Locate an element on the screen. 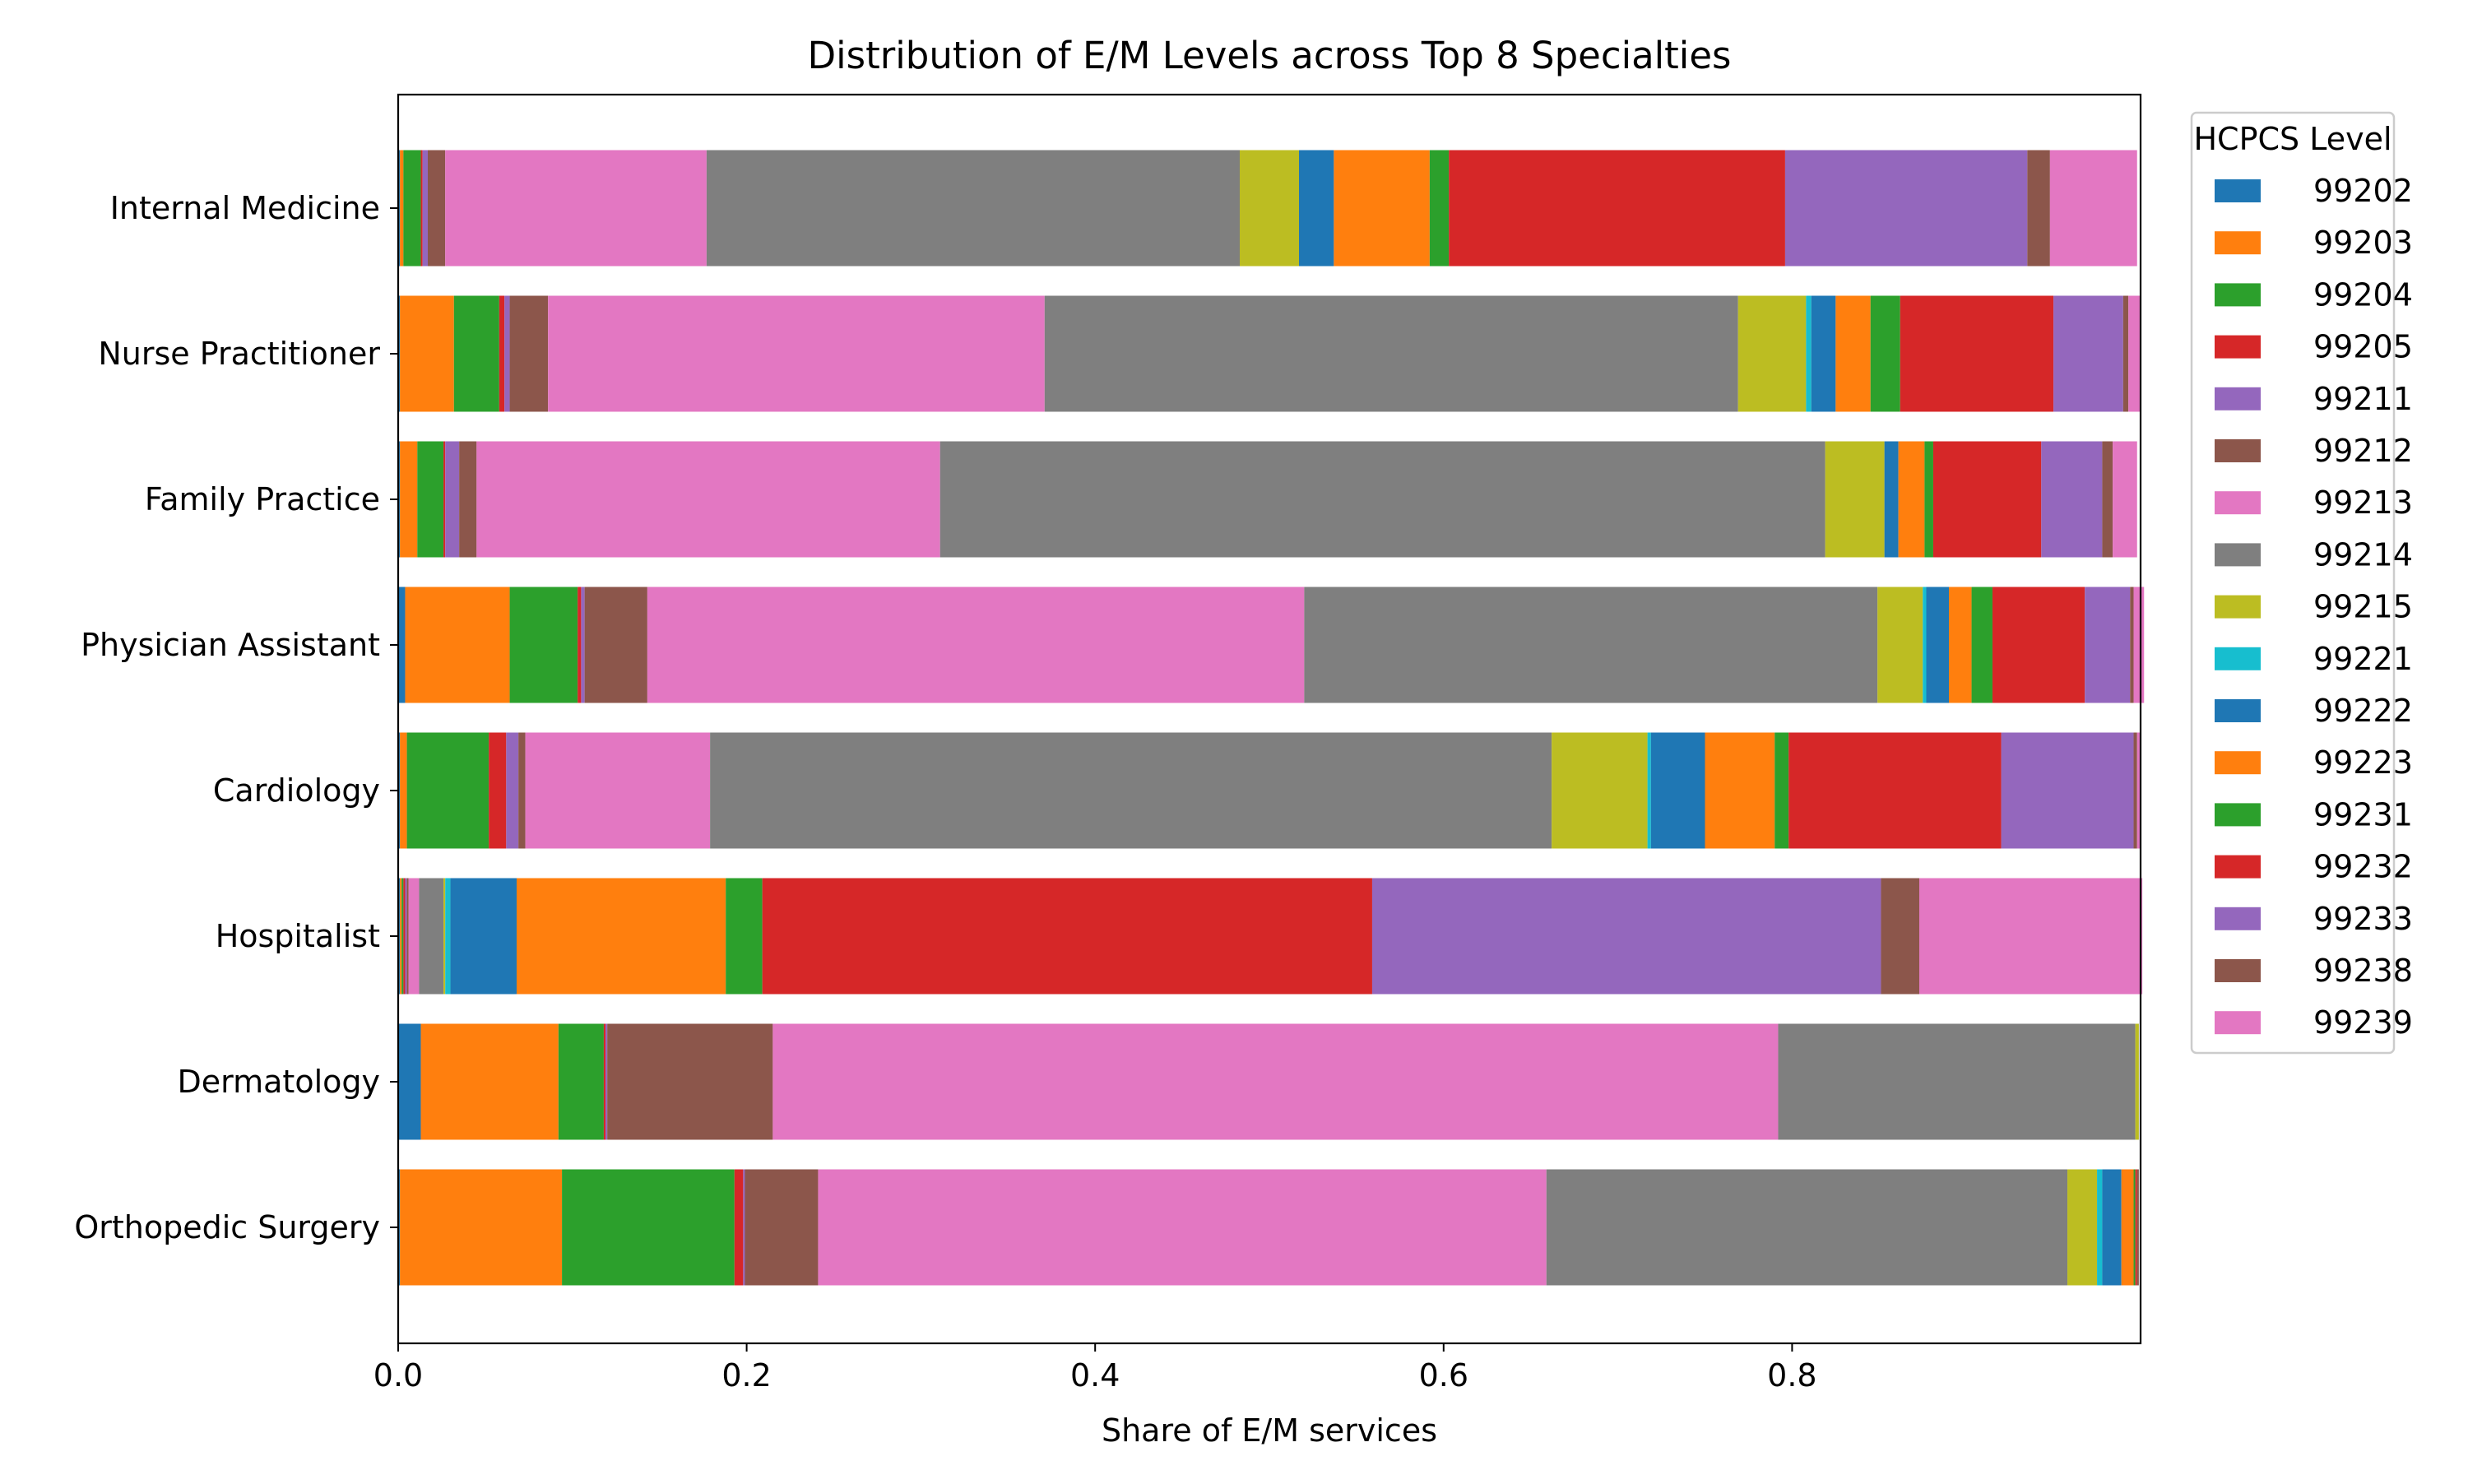 The image size is (2468, 1484). x-tick-label: 0.2 is located at coordinates (746, 1375).